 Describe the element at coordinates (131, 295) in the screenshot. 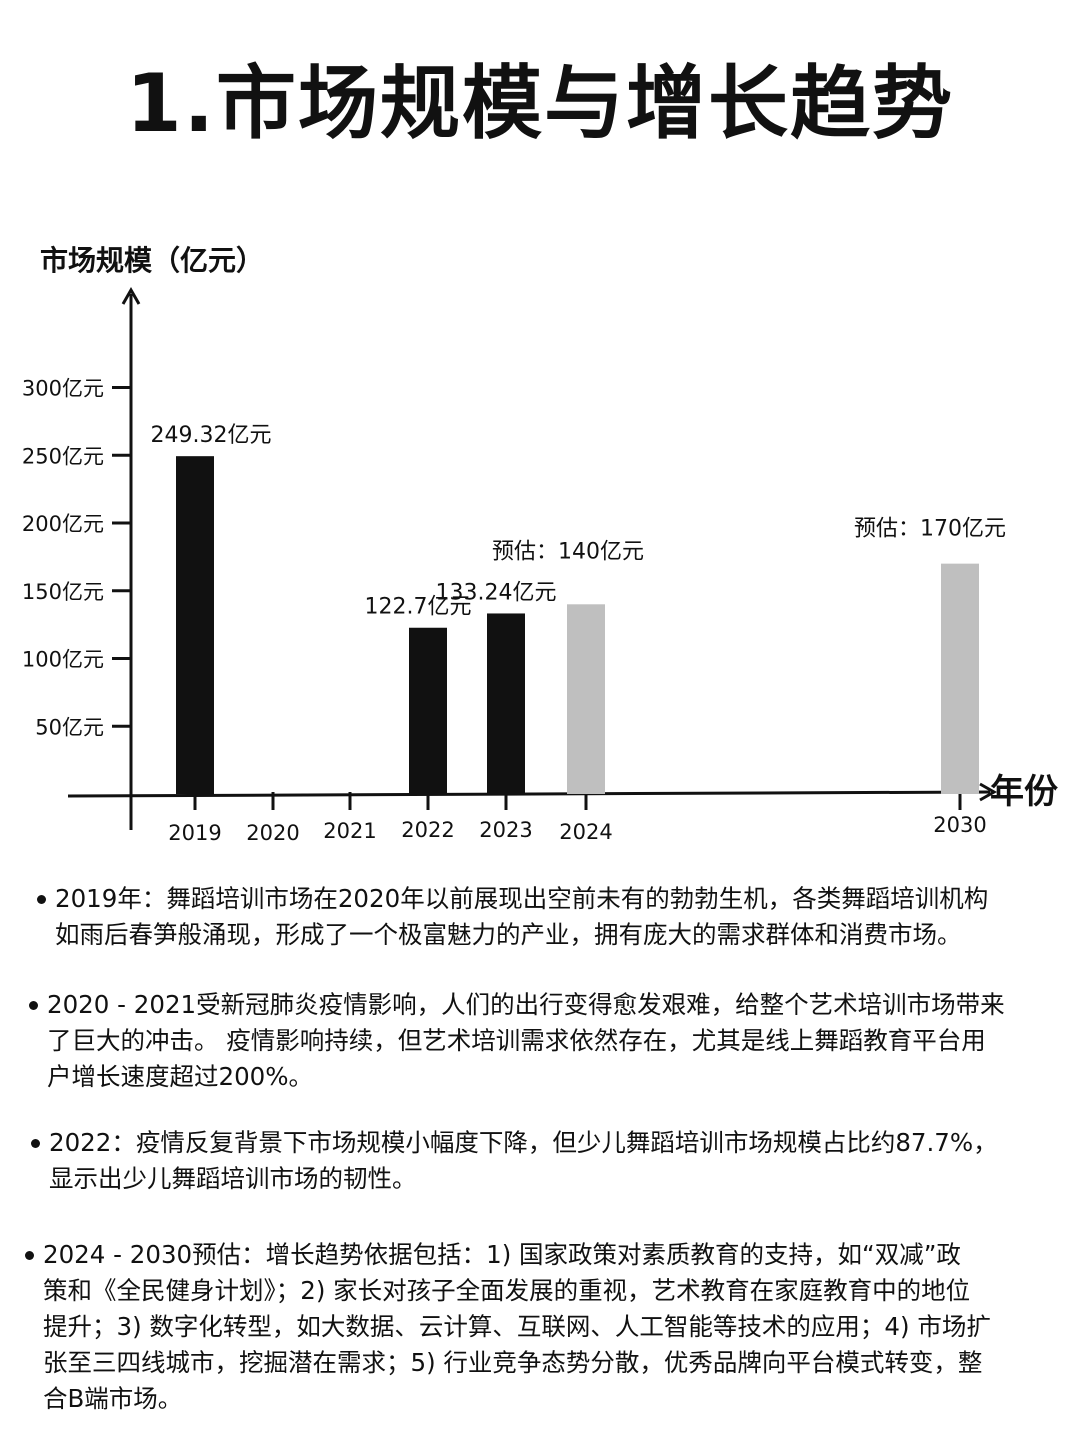

I see `y-axis-arrow` at that location.